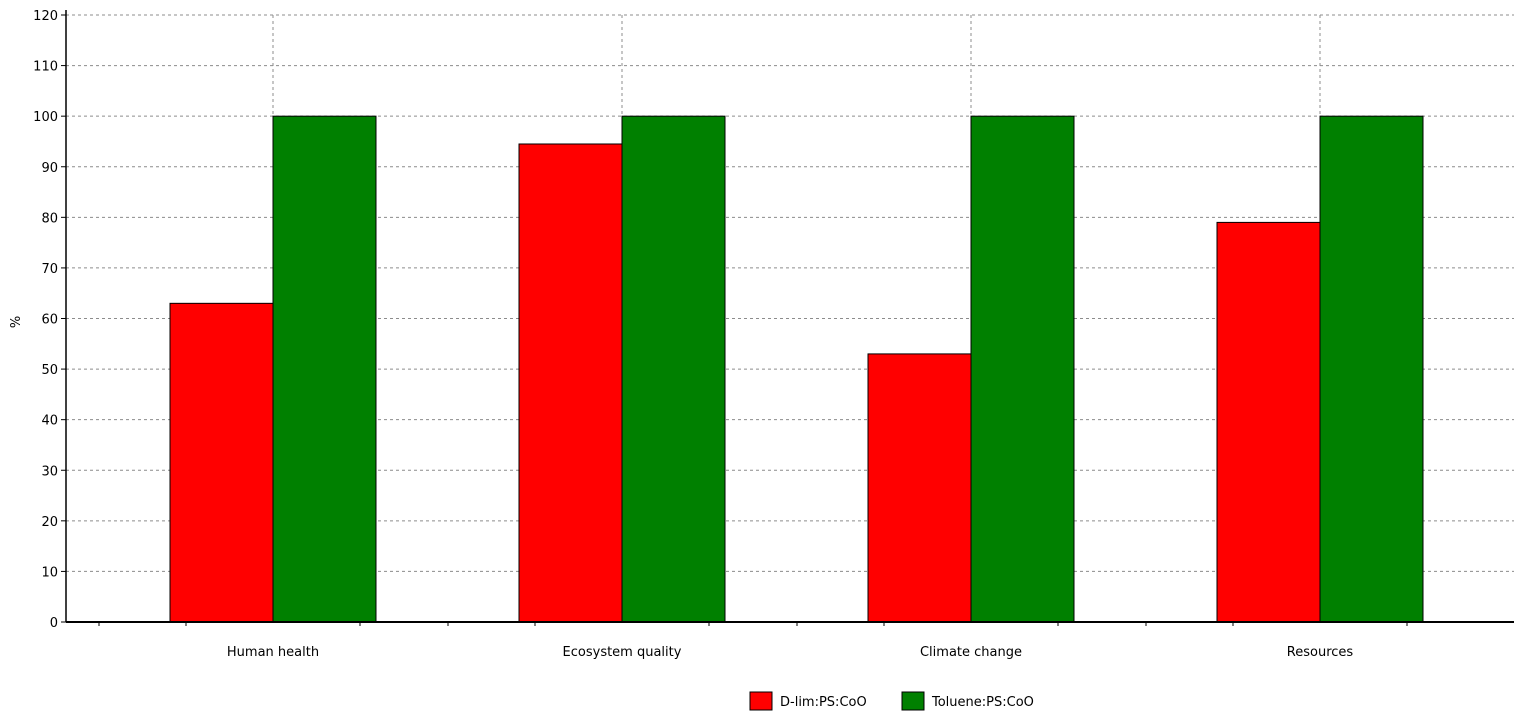 The height and width of the screenshot is (724, 1514). Describe the element at coordinates (823, 702) in the screenshot. I see `legend-label: D-lim:PS:CoO` at that location.